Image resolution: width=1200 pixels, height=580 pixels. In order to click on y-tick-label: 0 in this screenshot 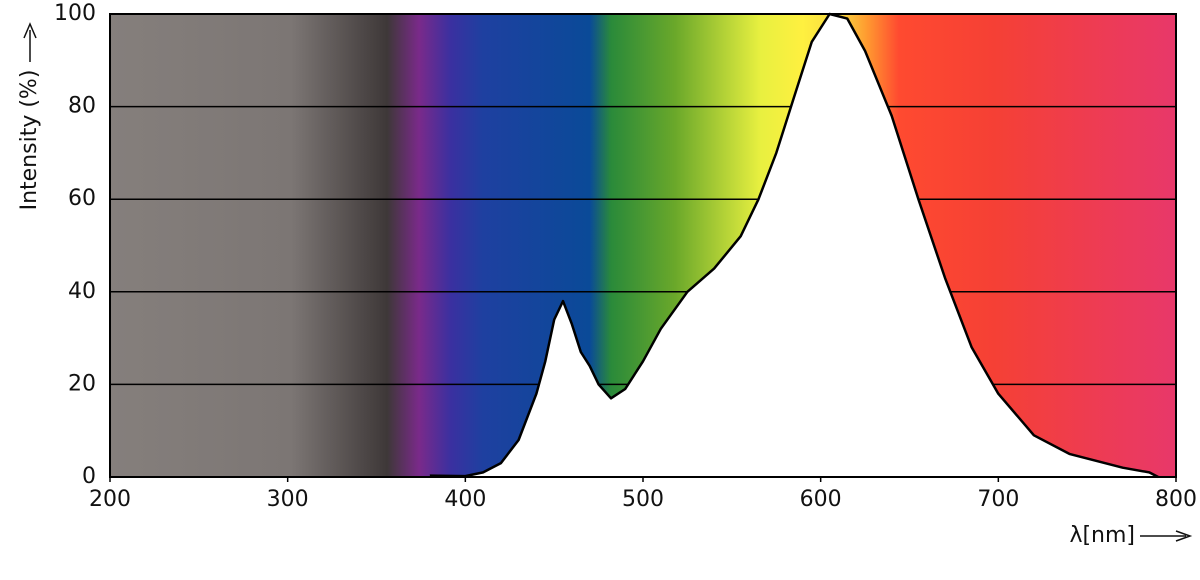, I will do `click(89, 476)`.